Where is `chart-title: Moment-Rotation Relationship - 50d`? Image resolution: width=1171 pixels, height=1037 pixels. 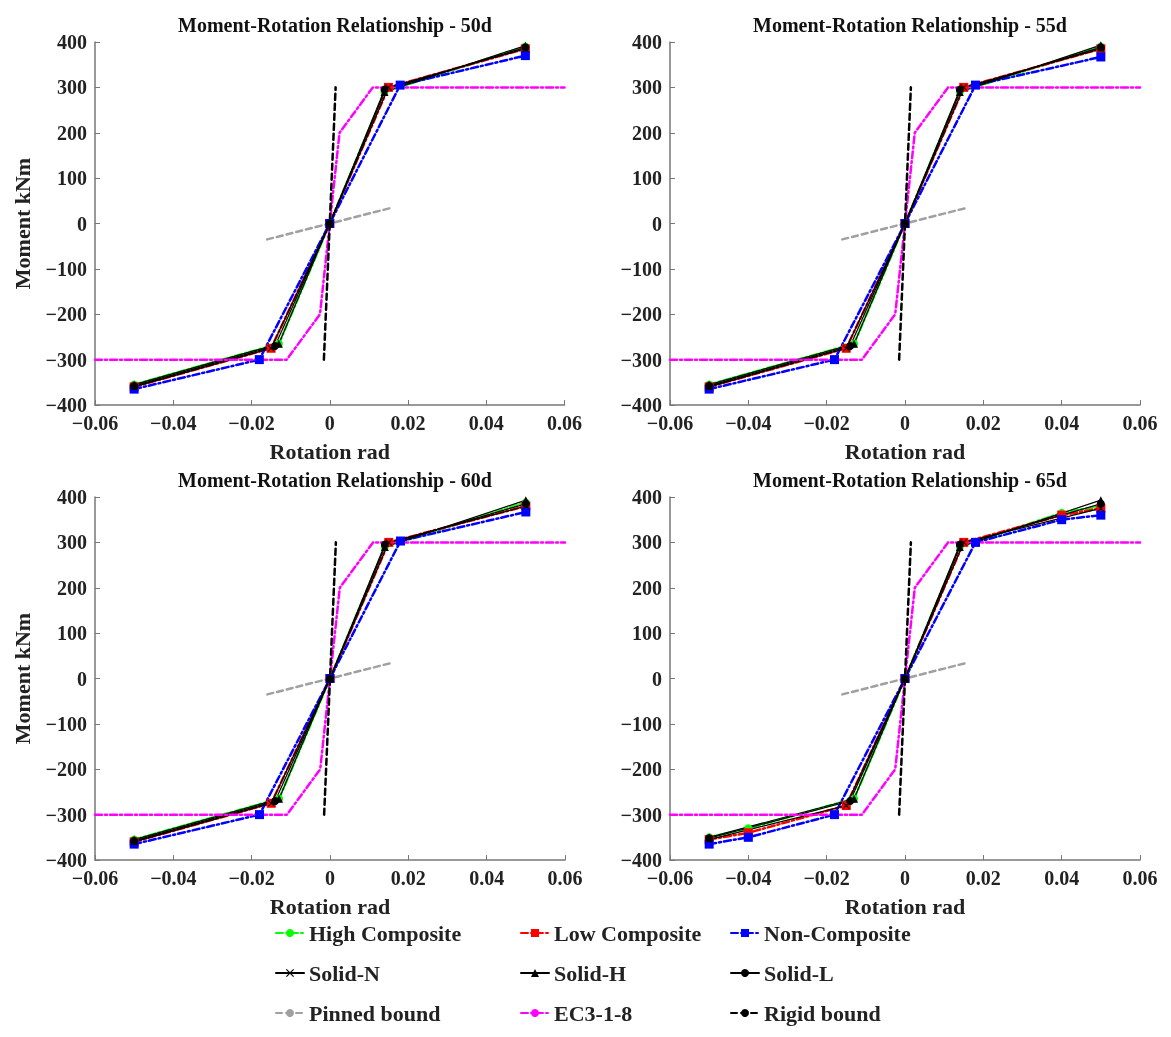 chart-title: Moment-Rotation Relationship - 50d is located at coordinates (335, 25).